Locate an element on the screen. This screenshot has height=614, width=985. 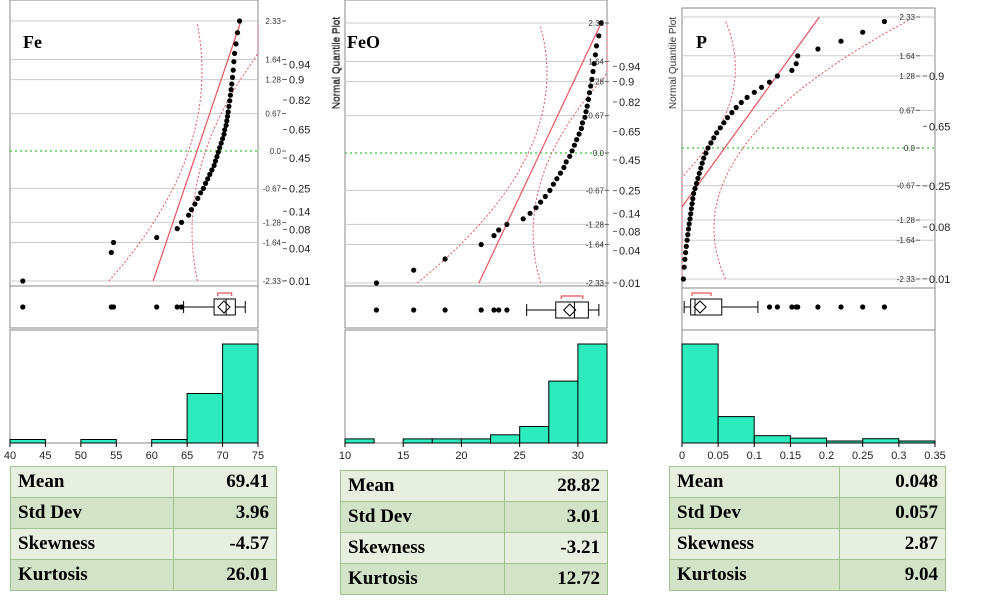
stat-row-skewness: Skewness -4.57 is located at coordinates (143, 544).